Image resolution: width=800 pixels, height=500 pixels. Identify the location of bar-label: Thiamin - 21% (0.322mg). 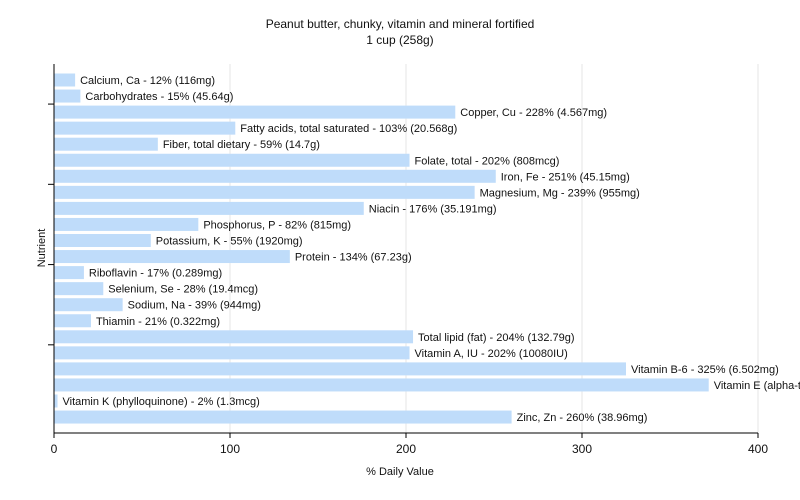
(158, 322).